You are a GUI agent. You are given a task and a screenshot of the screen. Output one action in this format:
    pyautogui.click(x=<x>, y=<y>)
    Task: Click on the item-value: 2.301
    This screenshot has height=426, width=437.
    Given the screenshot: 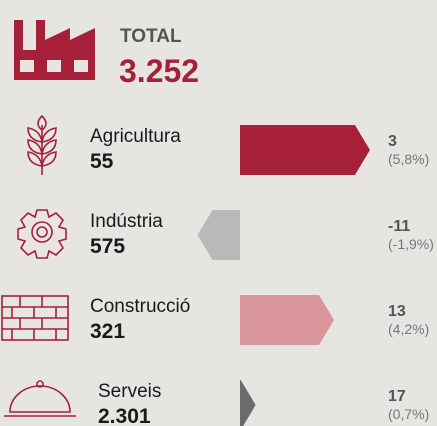 What is the action you would take?
    pyautogui.click(x=124, y=415)
    